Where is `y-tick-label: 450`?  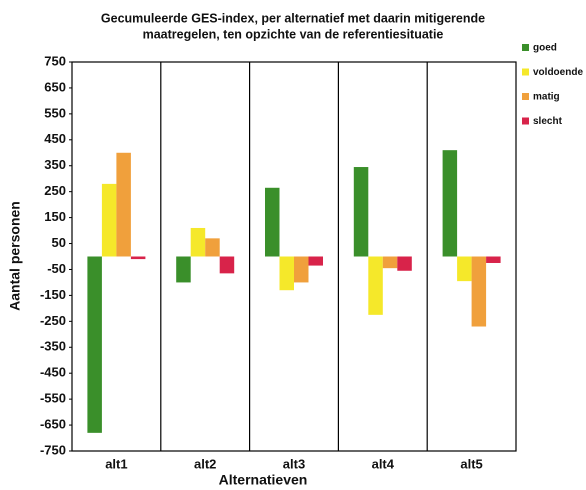 y-tick-label: 450 is located at coordinates (55, 138).